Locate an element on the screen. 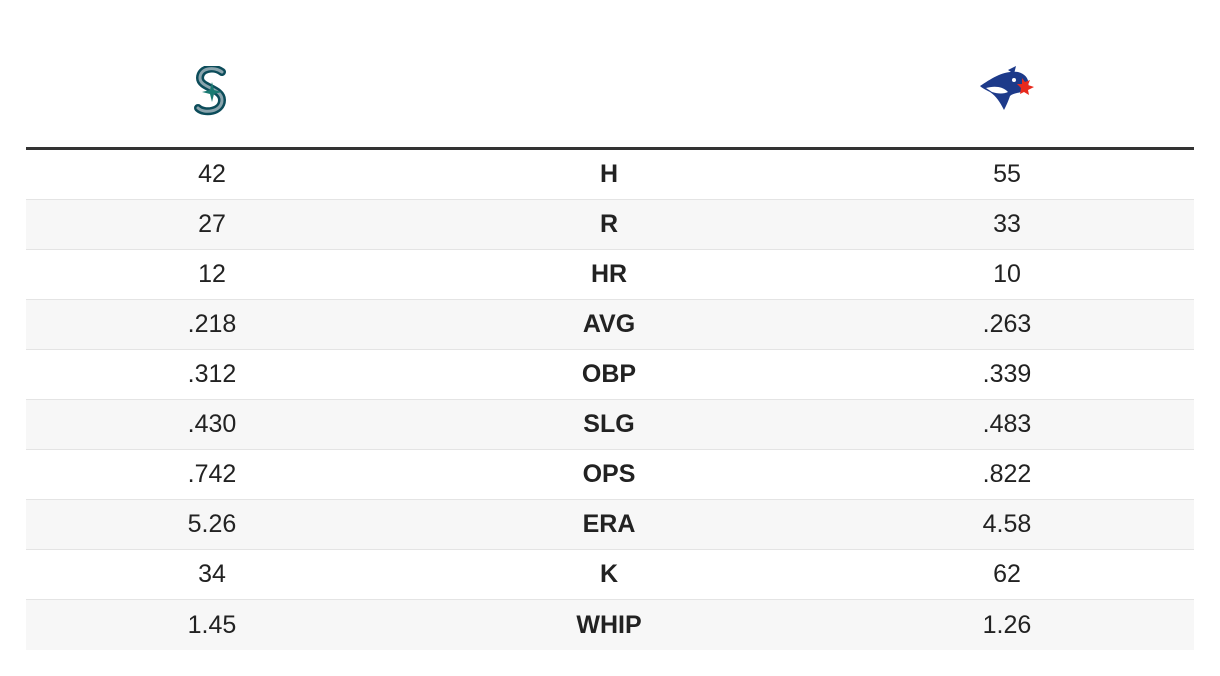  table-row: 34 K 62 is located at coordinates (610, 575).